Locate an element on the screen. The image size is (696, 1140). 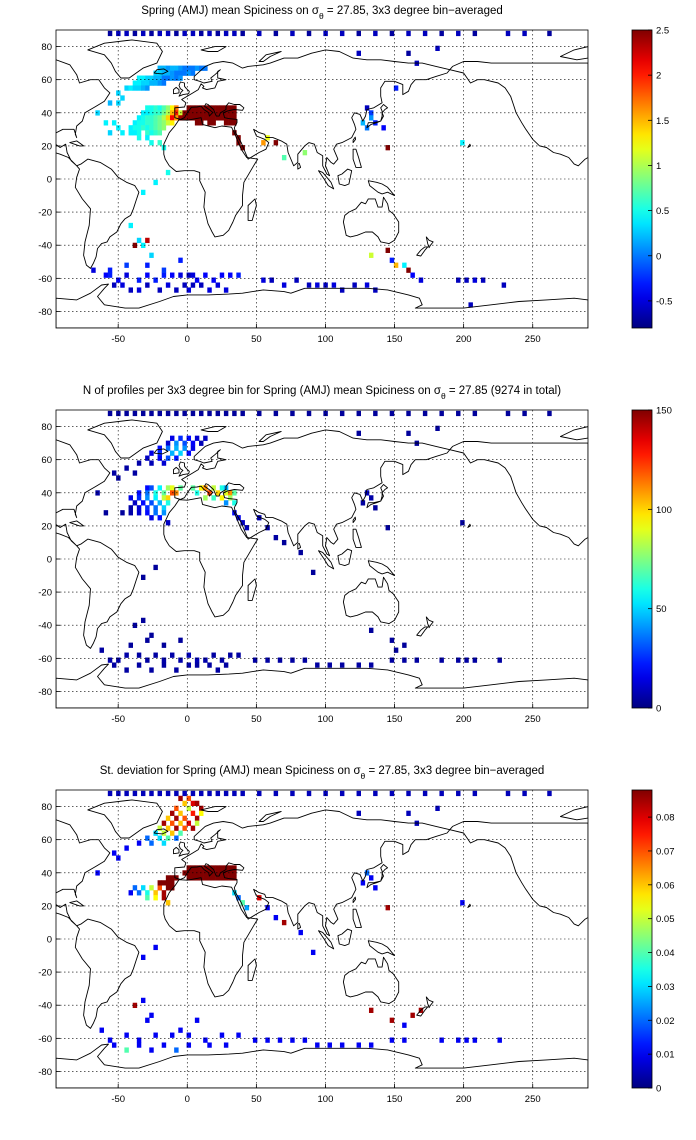
coastline-svalbard is located at coordinates (213, 49).